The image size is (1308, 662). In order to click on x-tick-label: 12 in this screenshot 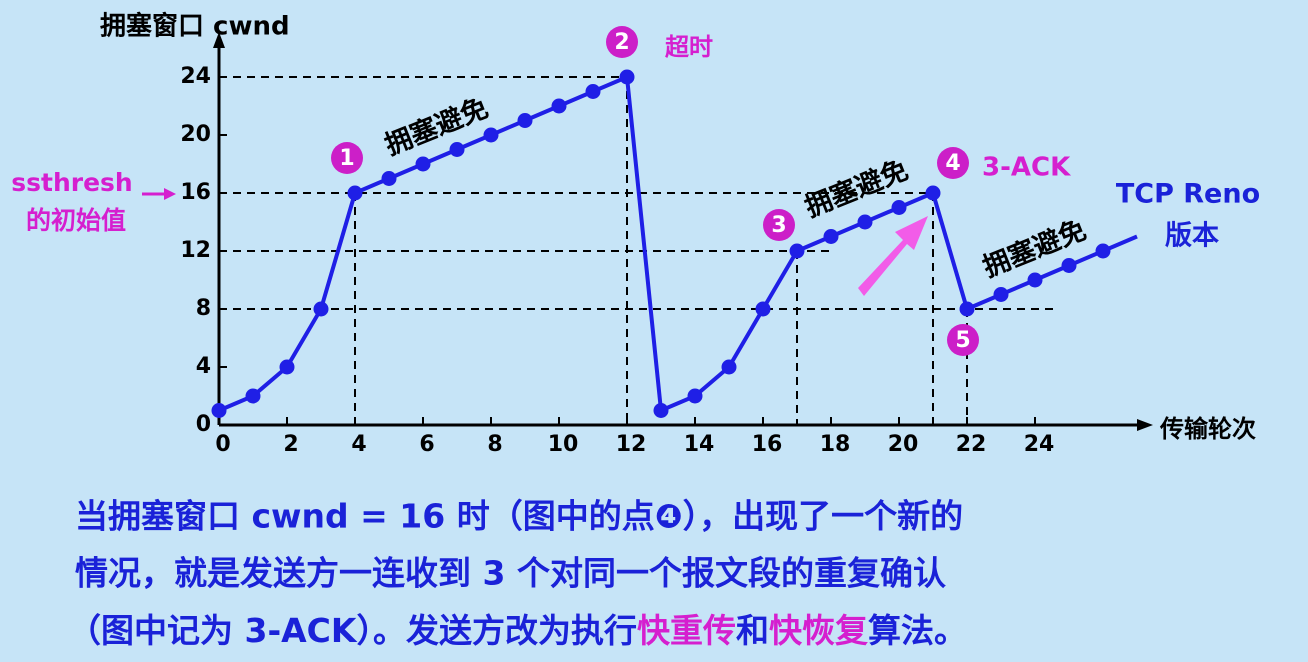, I will do `click(631, 444)`.